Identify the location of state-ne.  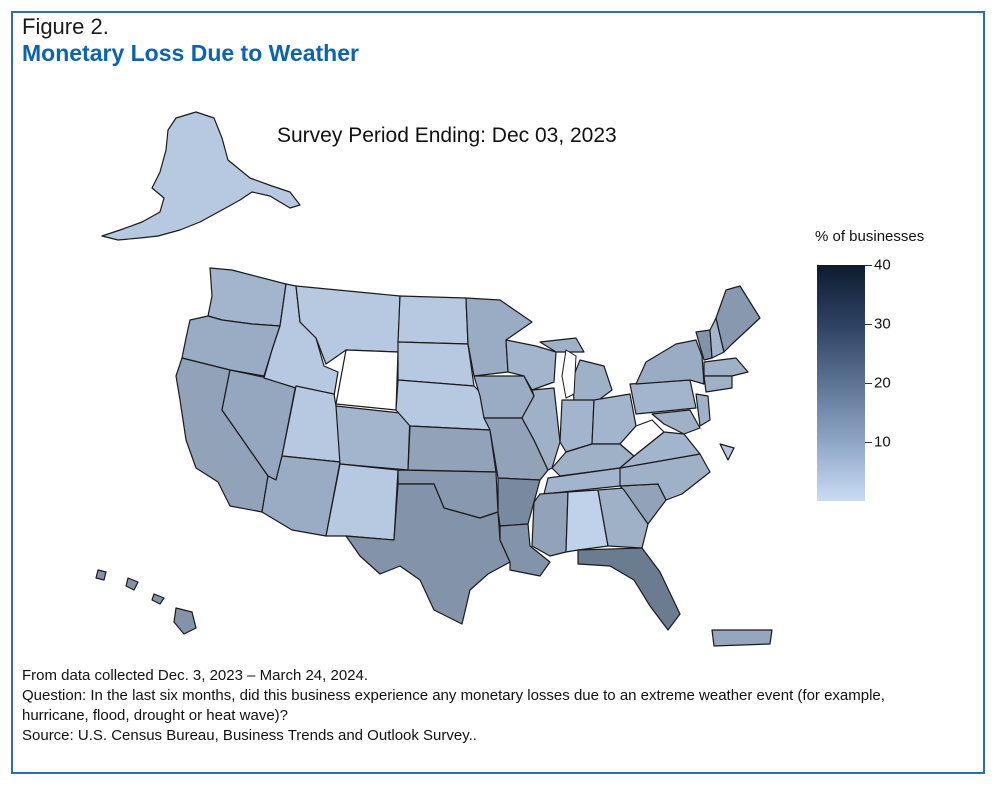
(443, 405).